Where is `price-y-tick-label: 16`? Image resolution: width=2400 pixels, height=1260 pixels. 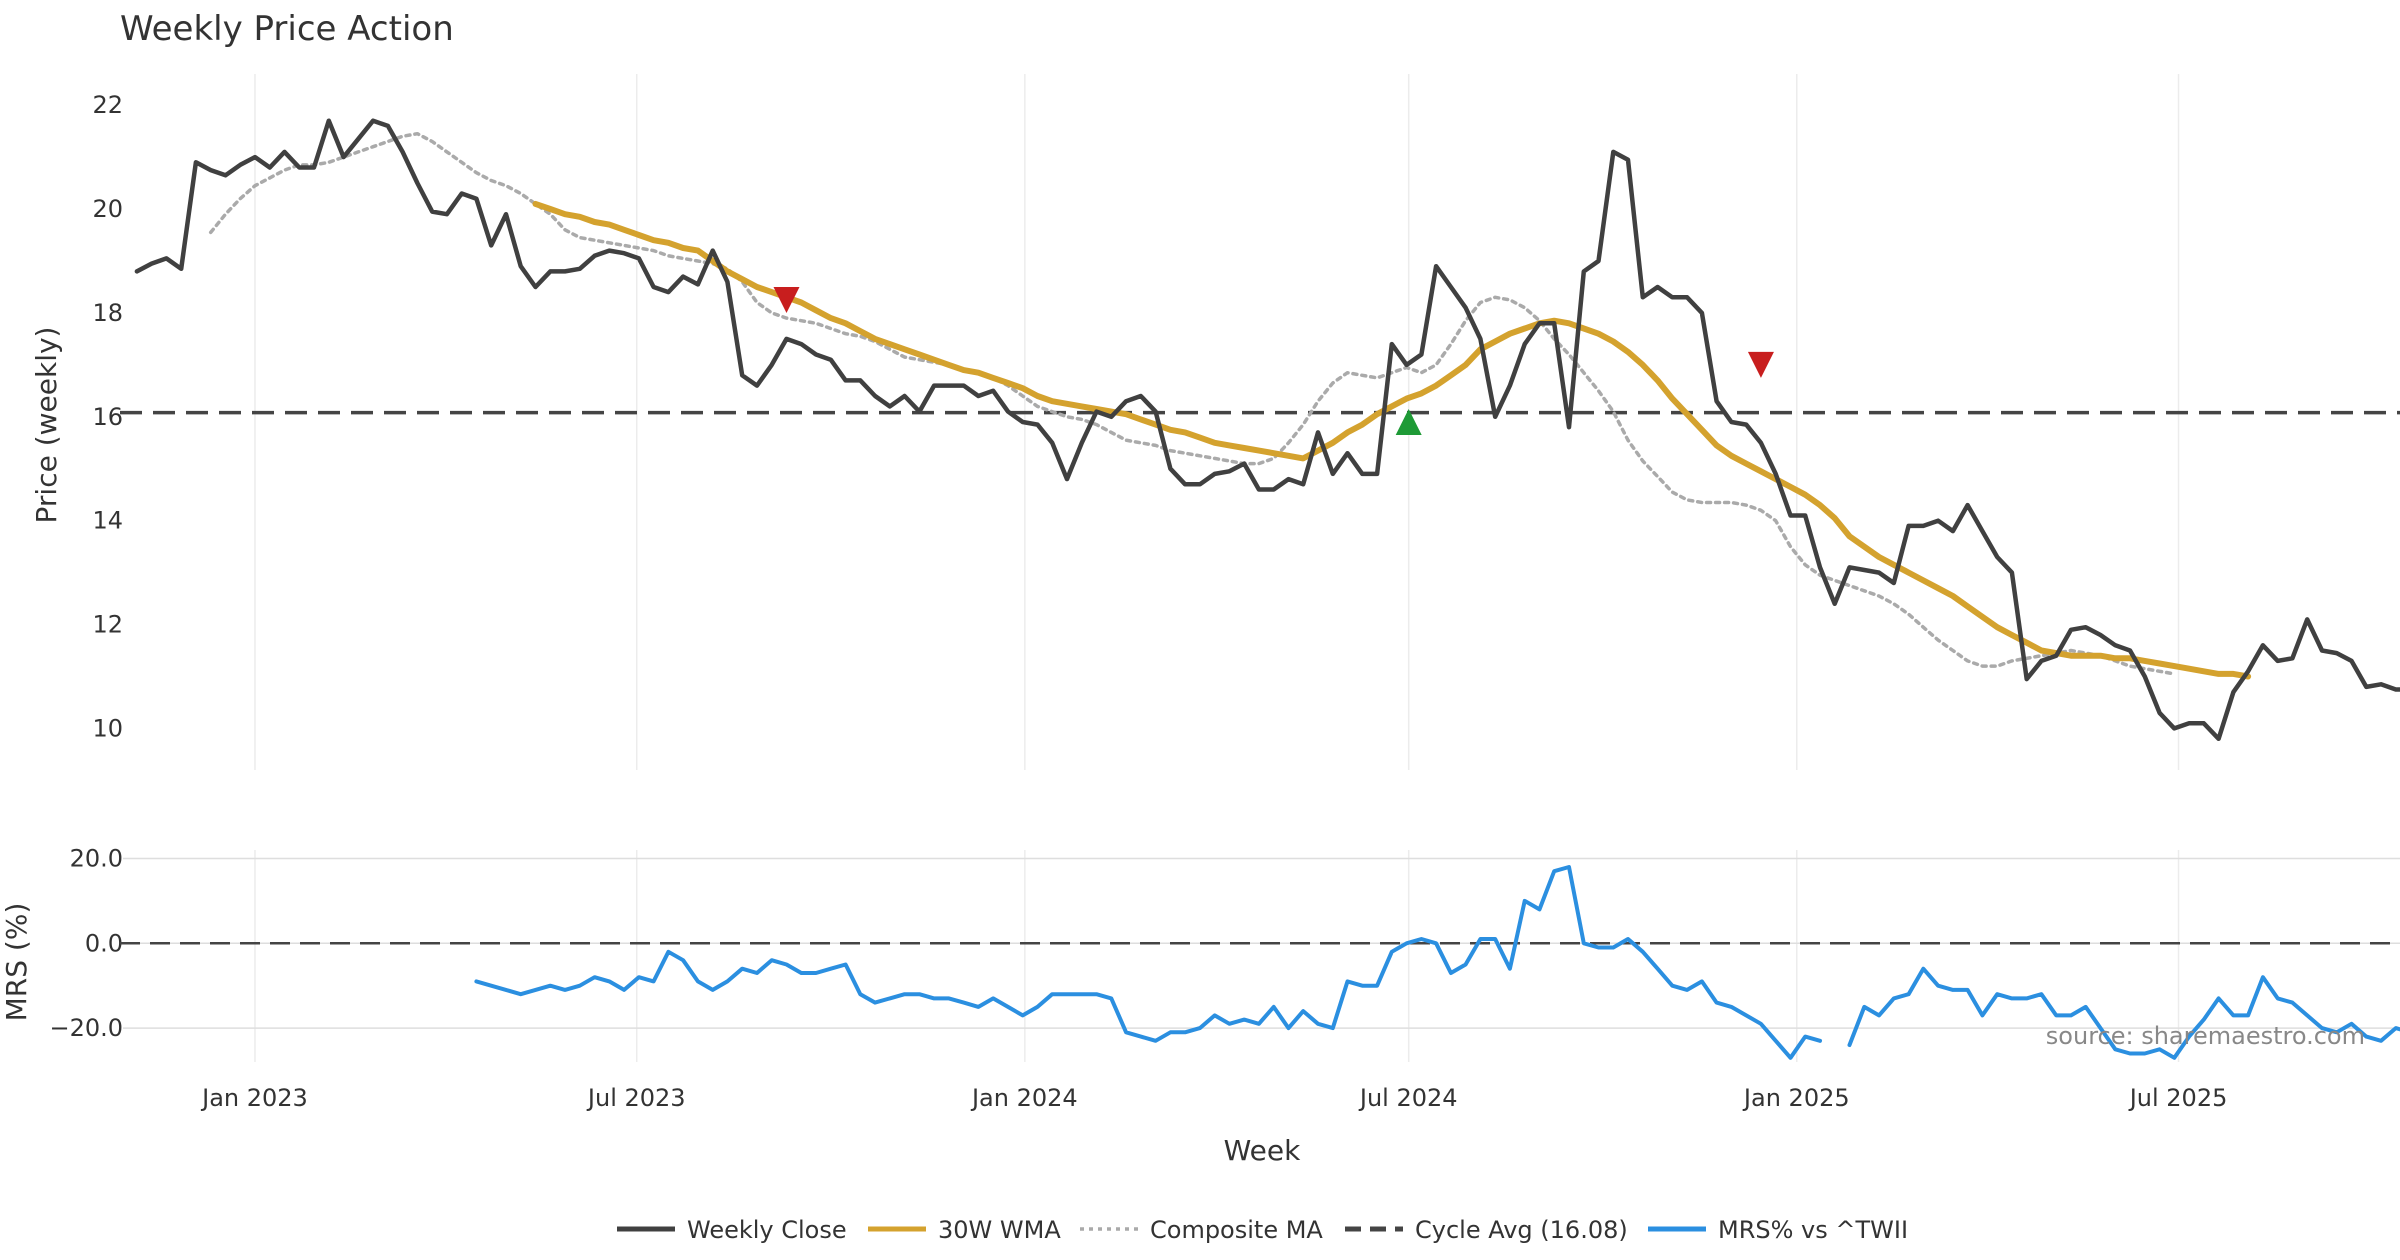 price-y-tick-label: 16 is located at coordinates (107, 417).